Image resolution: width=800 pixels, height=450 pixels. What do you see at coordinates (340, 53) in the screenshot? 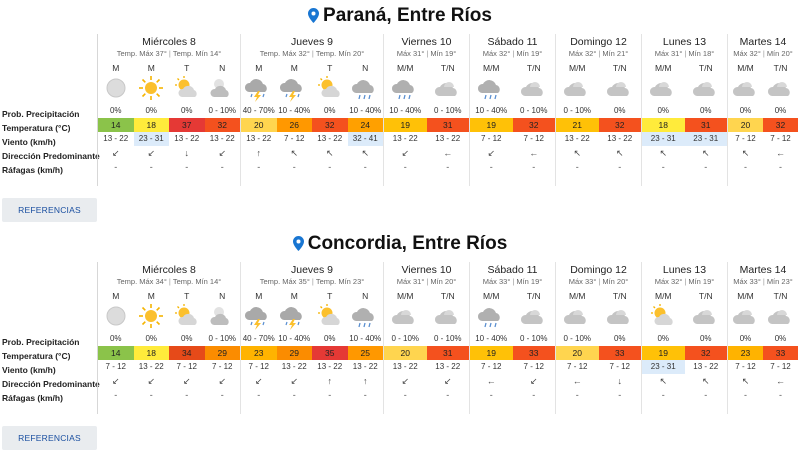
I see `temp-min: Temp. Mín 20°` at bounding box center [340, 53].